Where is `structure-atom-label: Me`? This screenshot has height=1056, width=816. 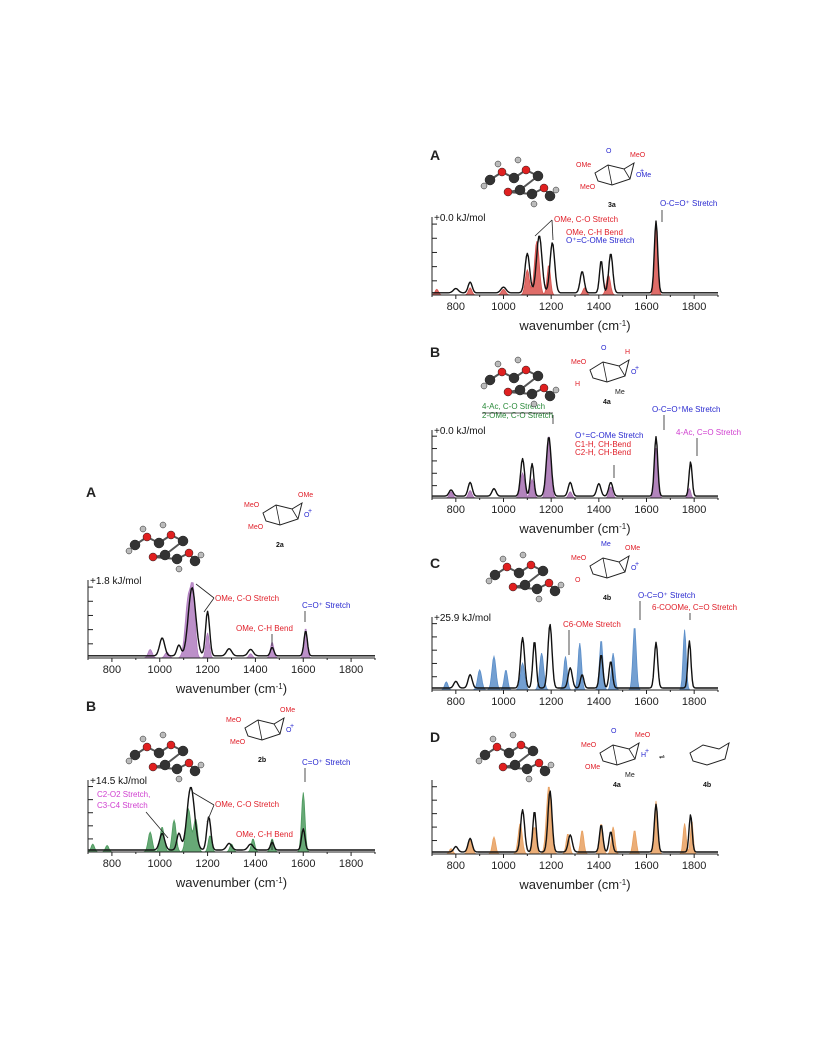 structure-atom-label: Me is located at coordinates (630, 775).